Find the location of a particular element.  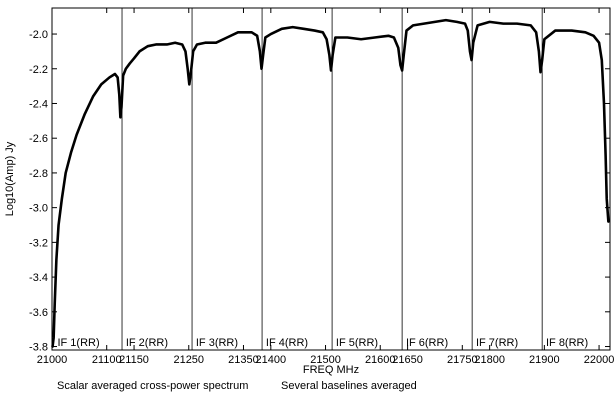

y-tick-label: -2.8 is located at coordinates (38, 174).